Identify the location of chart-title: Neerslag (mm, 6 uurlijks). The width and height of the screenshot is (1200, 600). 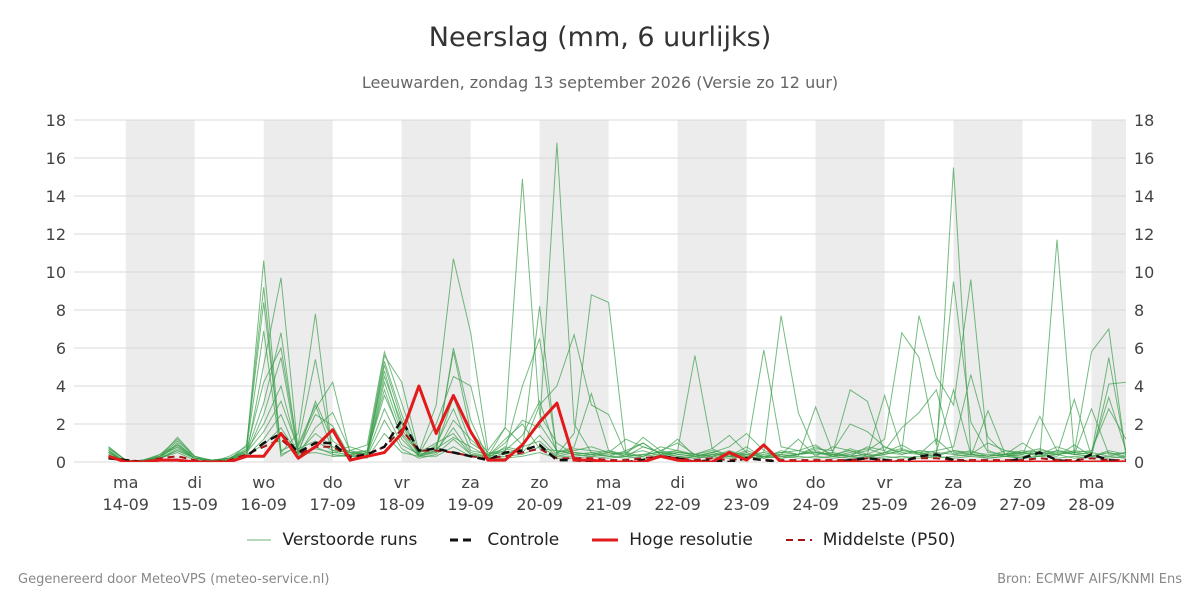
(600, 37).